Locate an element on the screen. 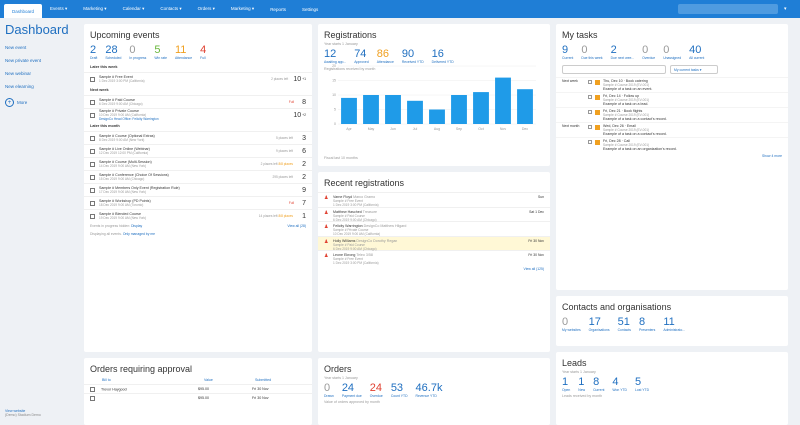  contacts-stat: 51 Contacts is located at coordinates (624, 324).